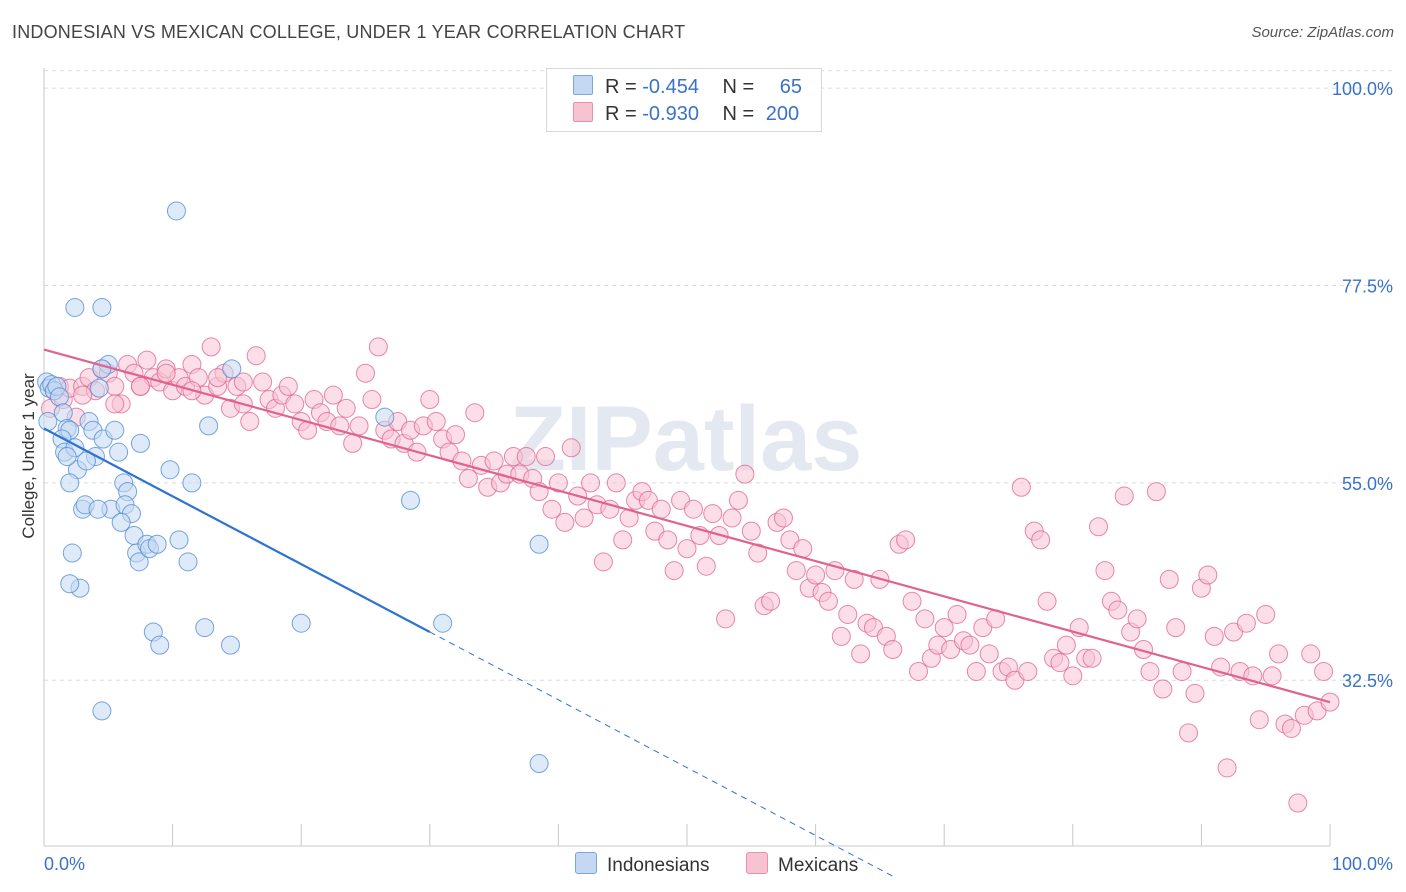 This screenshot has height=892, width=1406. Describe the element at coordinates (757, 863) in the screenshot. I see `mexicans-legend-swatch` at that location.